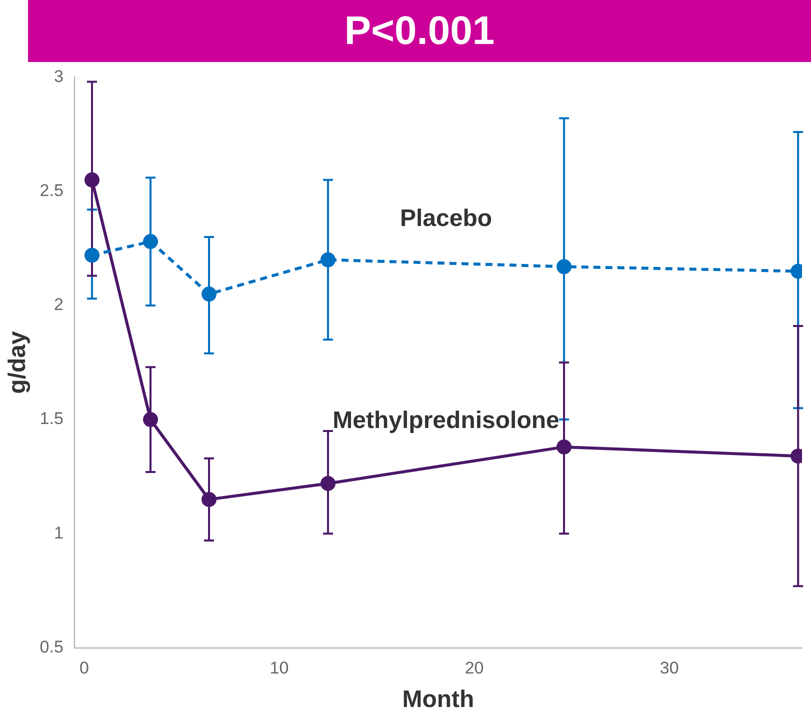 This screenshot has width=811, height=719. I want to click on y-tick-label: 3, so click(59, 76).